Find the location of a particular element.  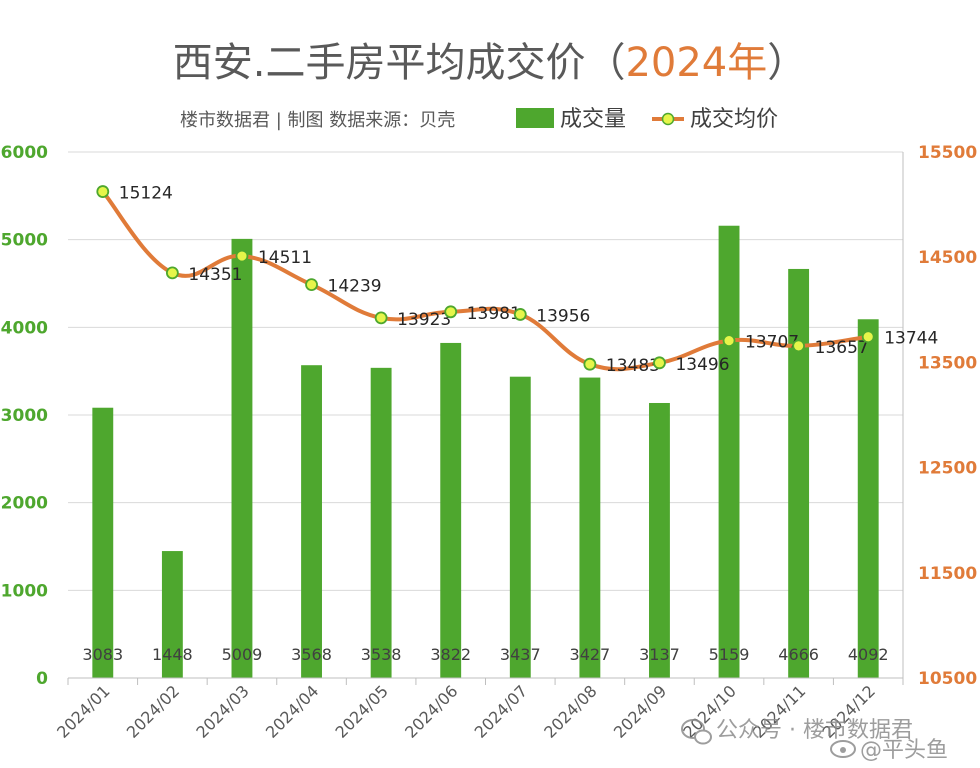

price-value-label: 13923 is located at coordinates (424, 320).